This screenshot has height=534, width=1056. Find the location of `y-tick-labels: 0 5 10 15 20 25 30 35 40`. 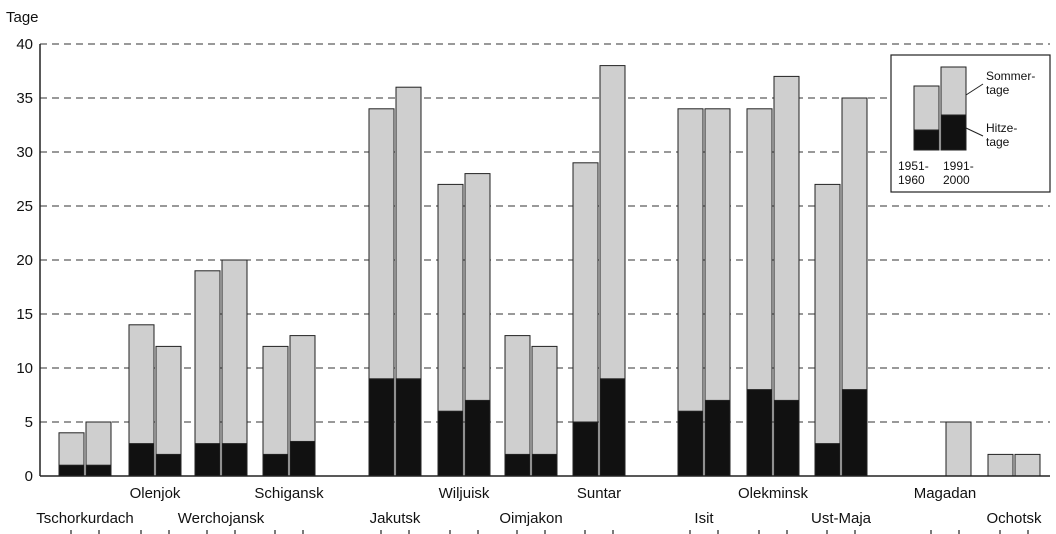

y-tick-labels: 0 5 10 15 20 25 30 35 40 is located at coordinates (24, 260).